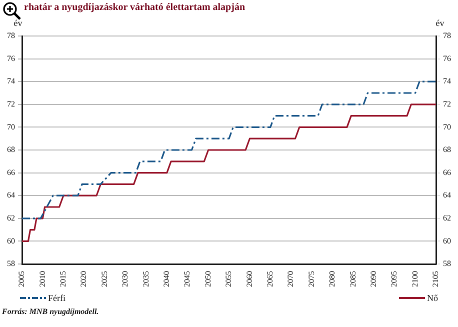 This screenshot has height=327, width=458. What do you see at coordinates (21, 279) in the screenshot?
I see `x-tick-label: 2005` at bounding box center [21, 279].